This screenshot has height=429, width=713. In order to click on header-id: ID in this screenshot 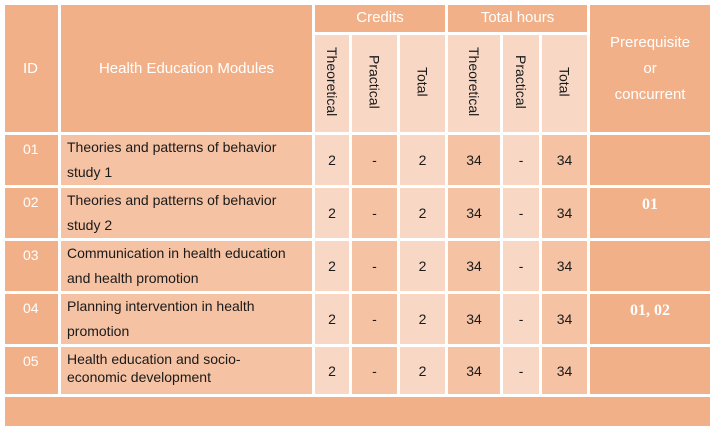, I will do `click(31, 68)`.